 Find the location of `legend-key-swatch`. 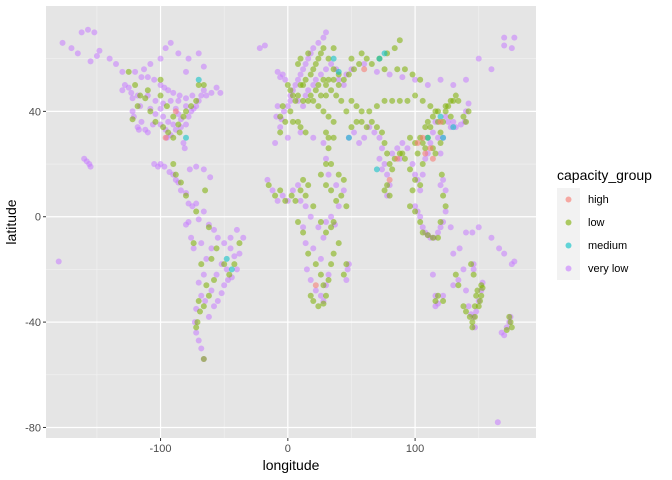

legend-key-swatch is located at coordinates (568, 268).